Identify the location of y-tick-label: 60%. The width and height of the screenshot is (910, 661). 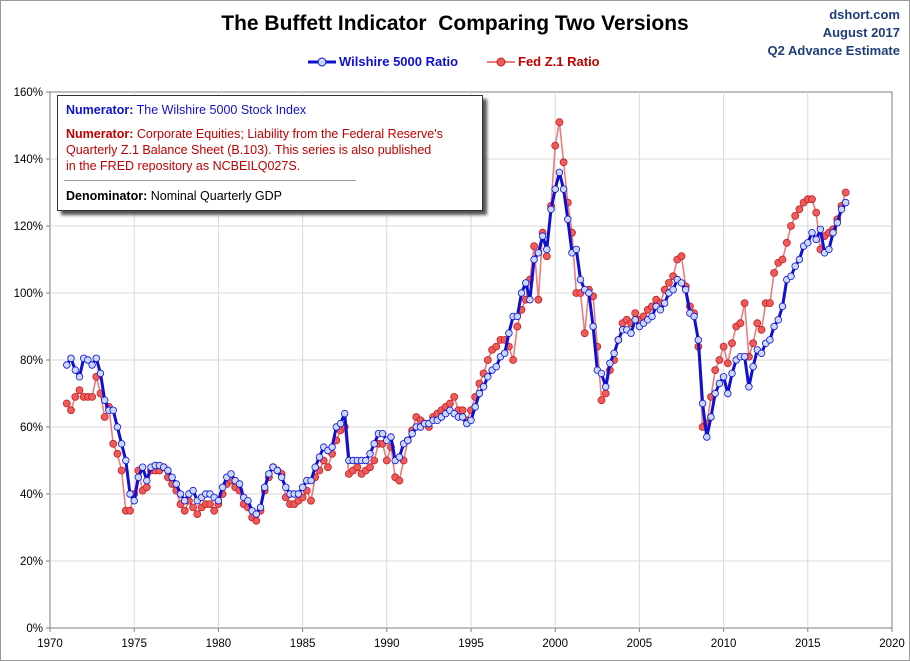
(31, 428).